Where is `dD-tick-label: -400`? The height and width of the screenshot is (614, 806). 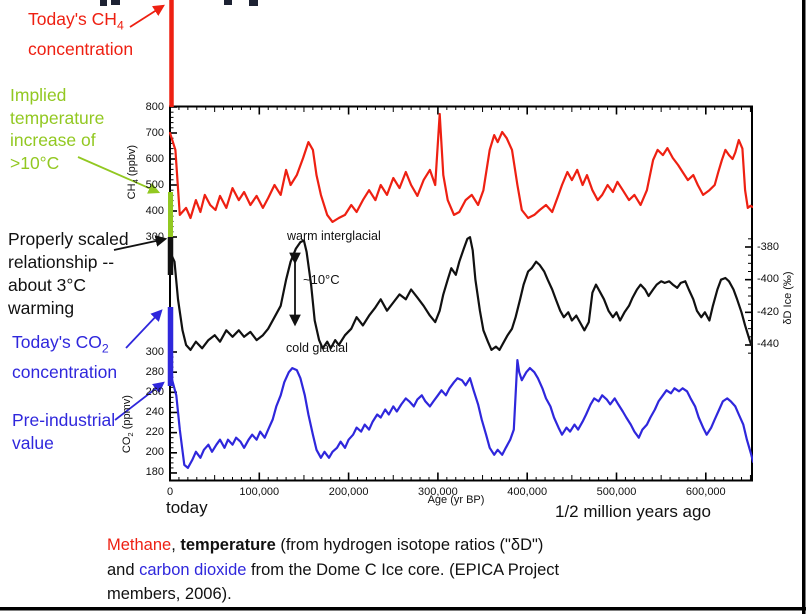 dD-tick-label: -400 is located at coordinates (768, 279).